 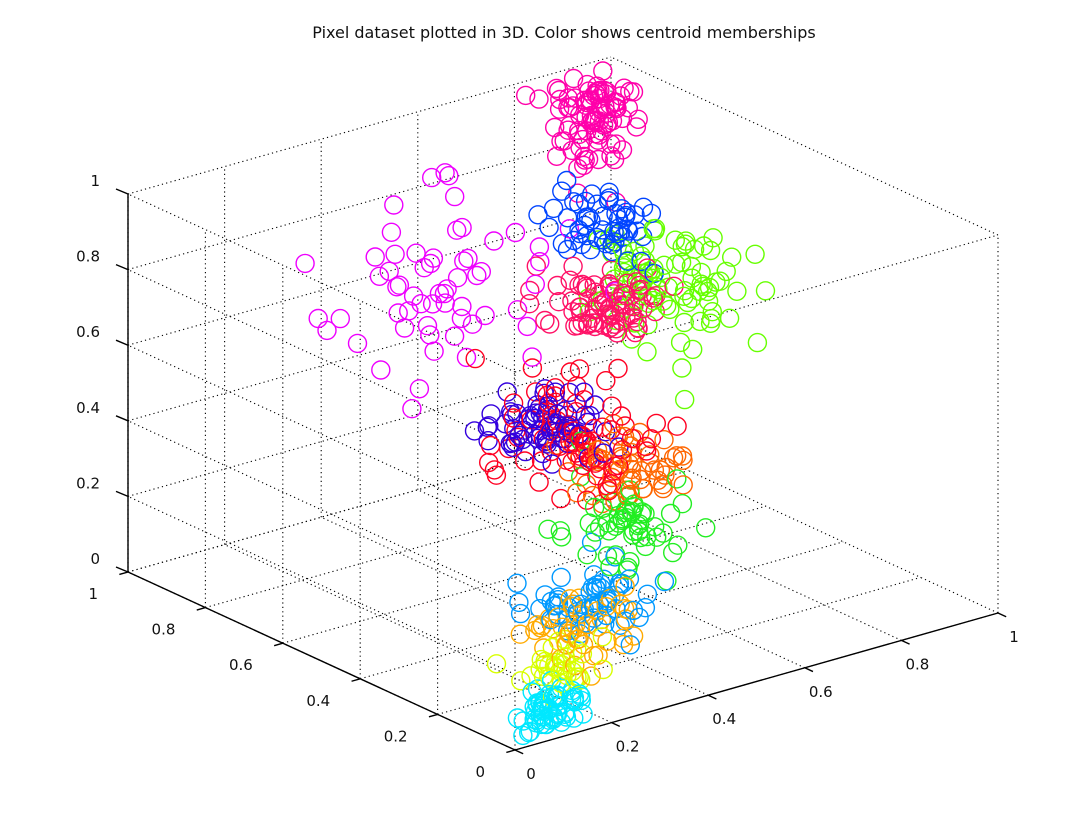 I want to click on z-tick-label-3: 0.6, so click(x=88, y=332).